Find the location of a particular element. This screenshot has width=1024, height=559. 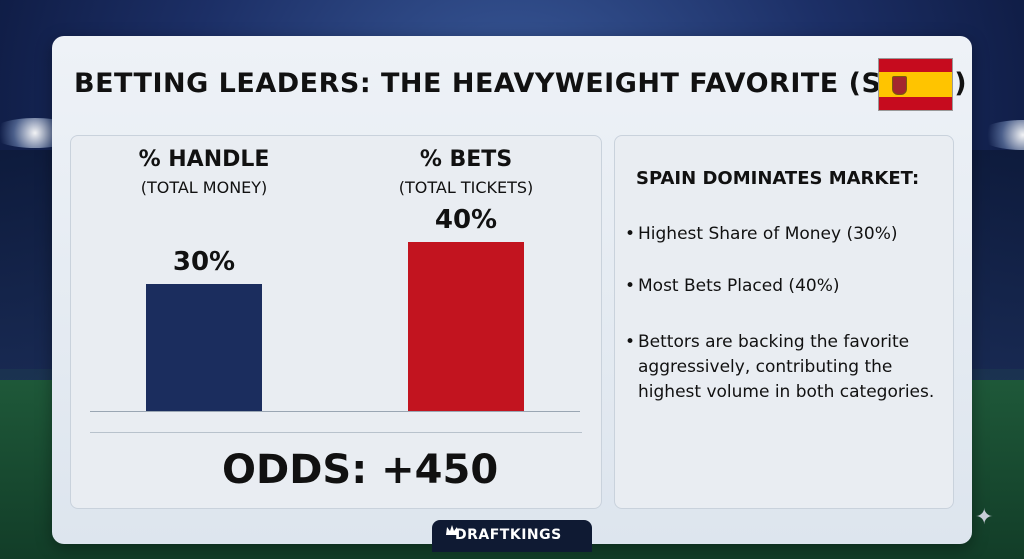

floodlight is located at coordinates (1001, 135).